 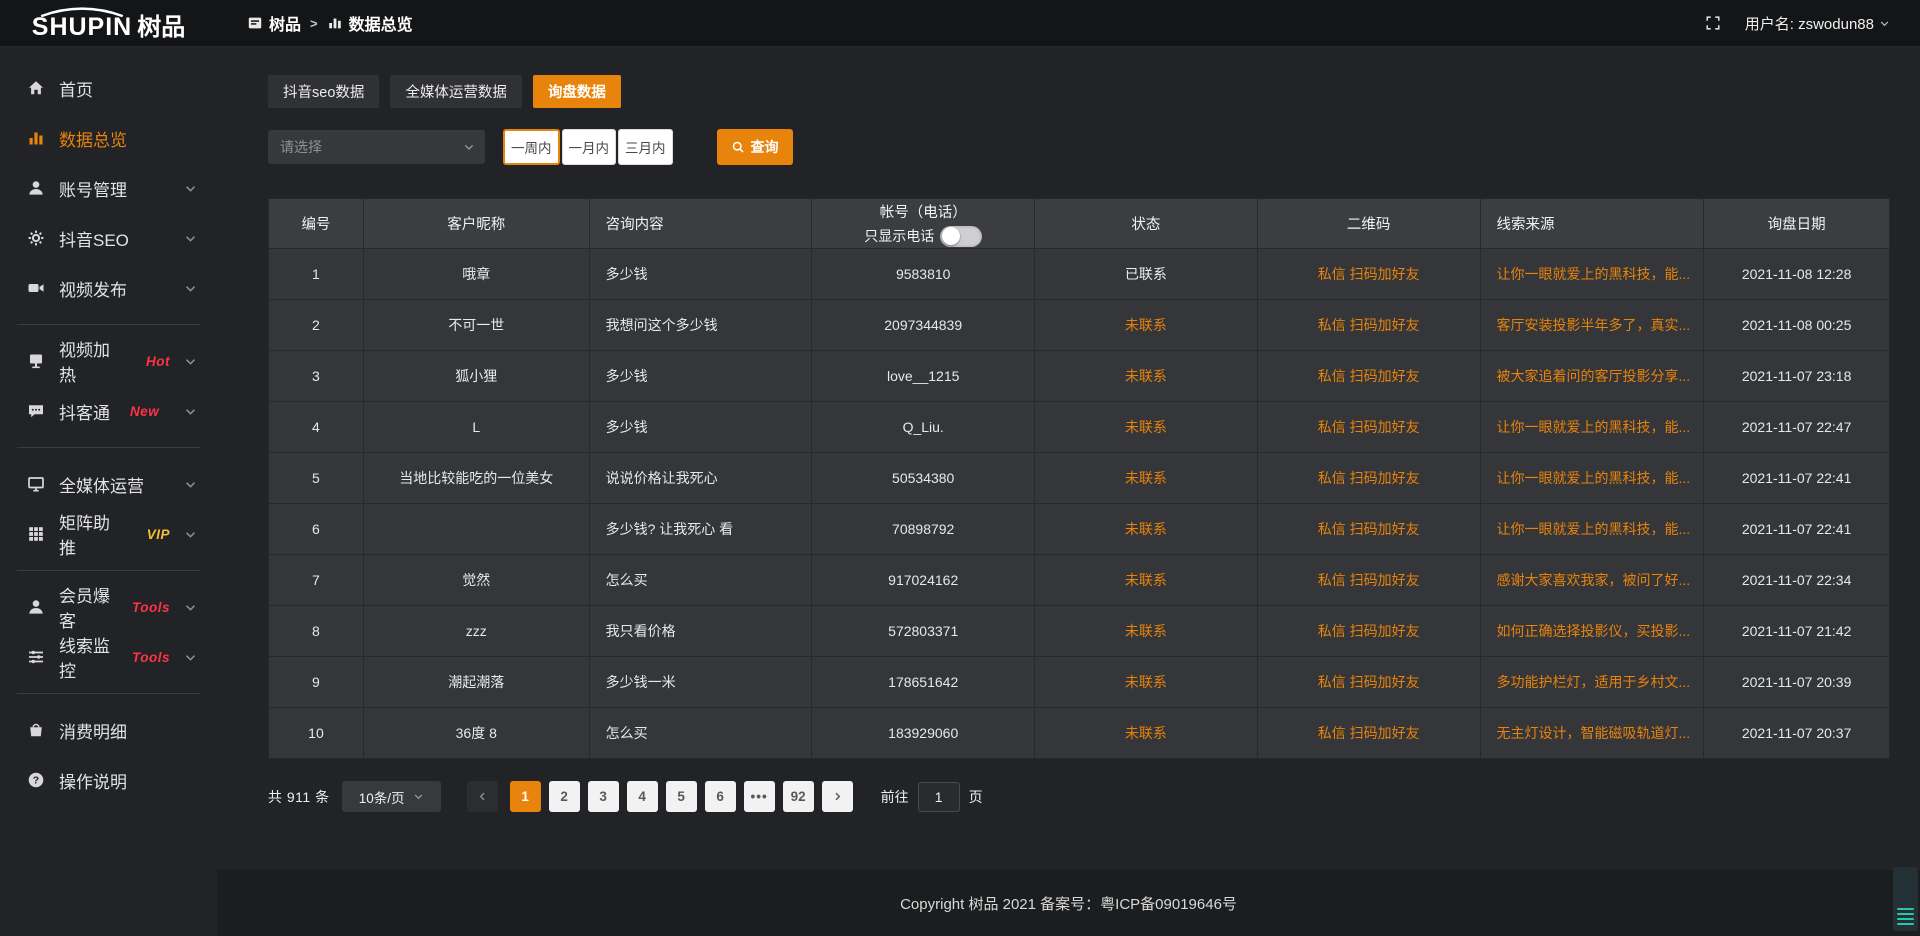 I want to click on cell-account: love__1215, so click(x=924, y=376).